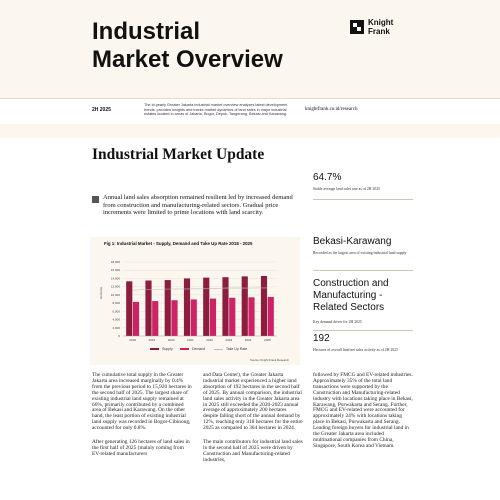 Image resolution: width=500 pixels, height=500 pixels. Describe the element at coordinates (95, 199) in the screenshot. I see `bullet-square-icon` at that location.